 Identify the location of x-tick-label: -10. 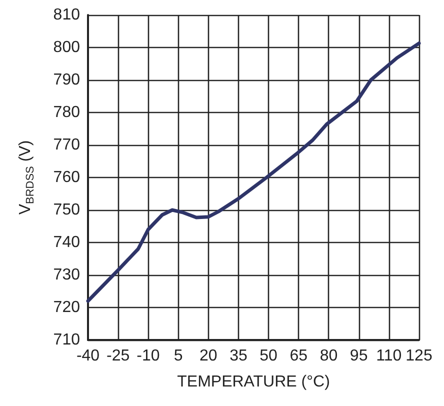
(148, 356).